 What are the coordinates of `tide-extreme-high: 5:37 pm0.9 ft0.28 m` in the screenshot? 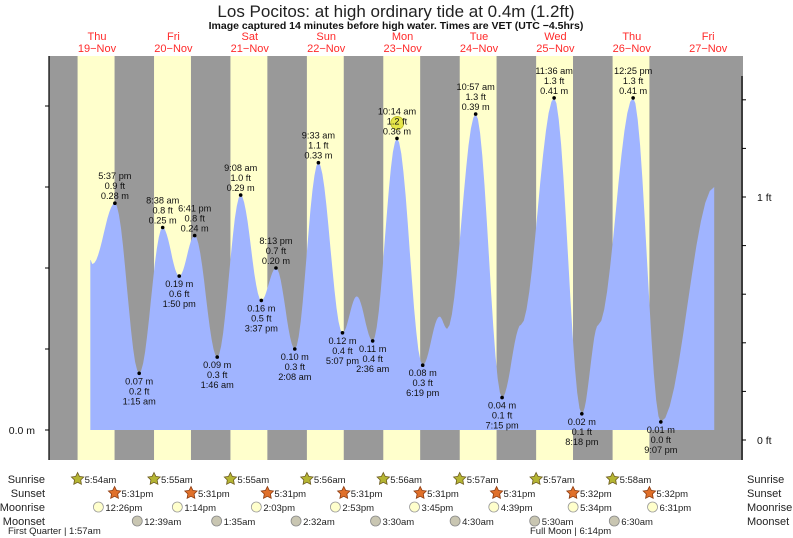 It's located at (115, 188).